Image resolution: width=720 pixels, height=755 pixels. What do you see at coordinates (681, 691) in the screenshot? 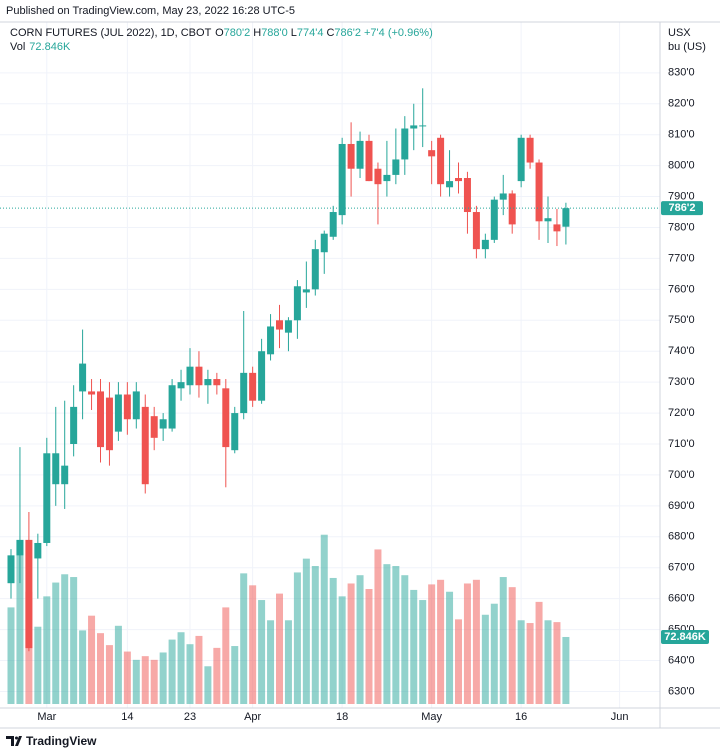
I see `y-tick-label: 630'0` at bounding box center [681, 691].